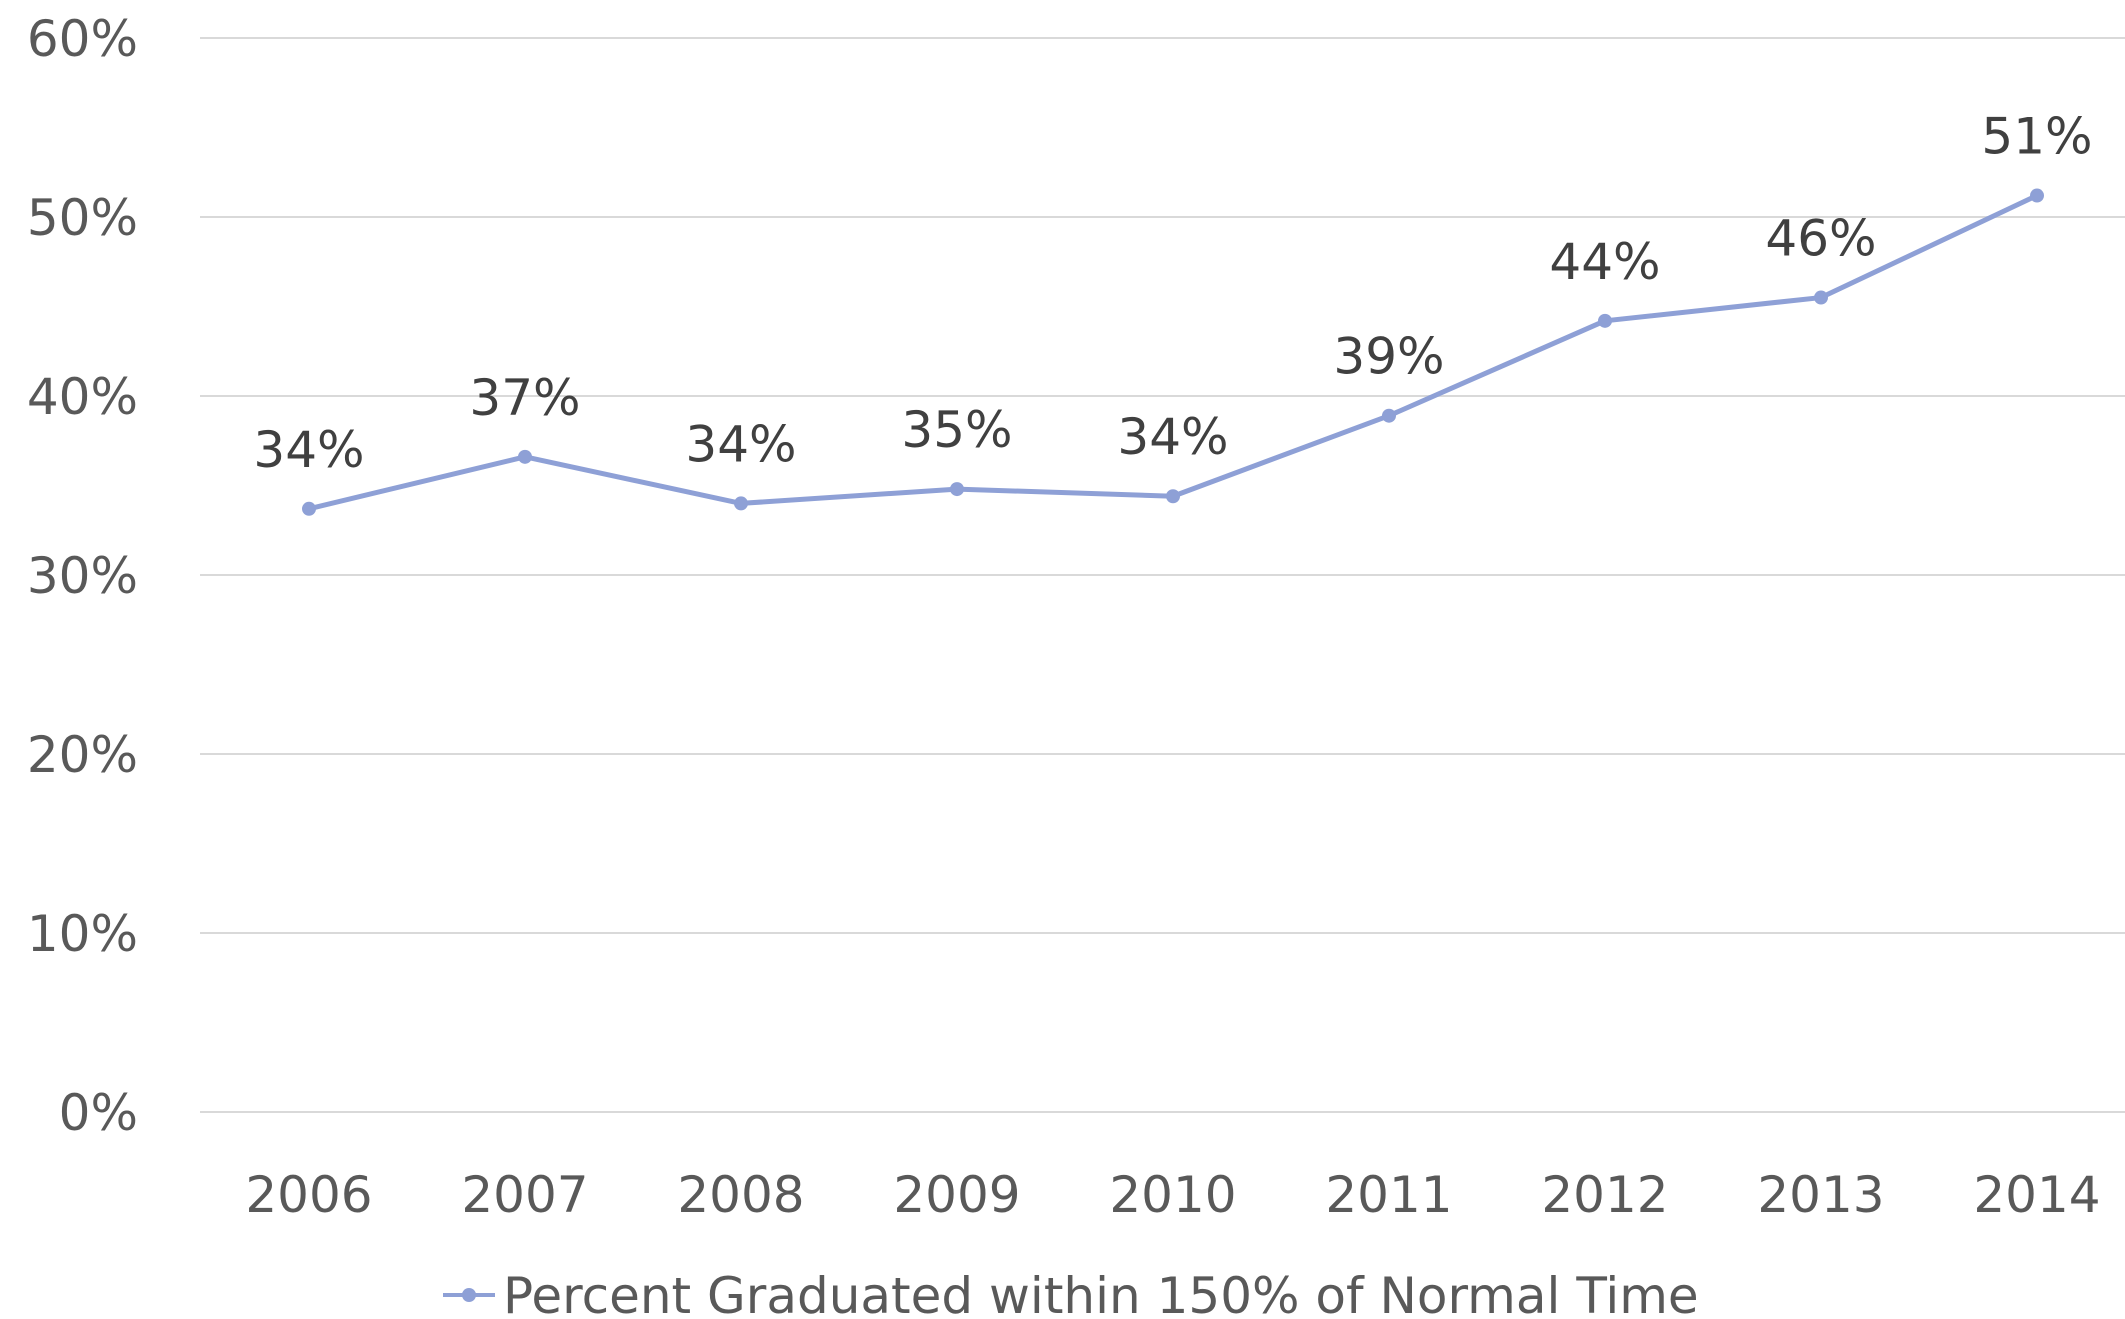 The height and width of the screenshot is (1319, 2125). Describe the element at coordinates (740, 1195) in the screenshot. I see `x-tick-label: 2008` at that location.